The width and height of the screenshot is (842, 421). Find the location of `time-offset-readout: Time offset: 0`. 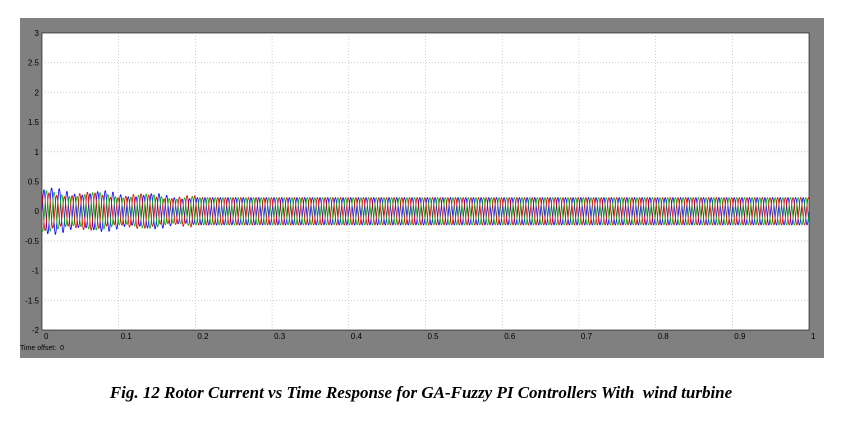

time-offset-readout: Time offset: 0 is located at coordinates (42, 348).